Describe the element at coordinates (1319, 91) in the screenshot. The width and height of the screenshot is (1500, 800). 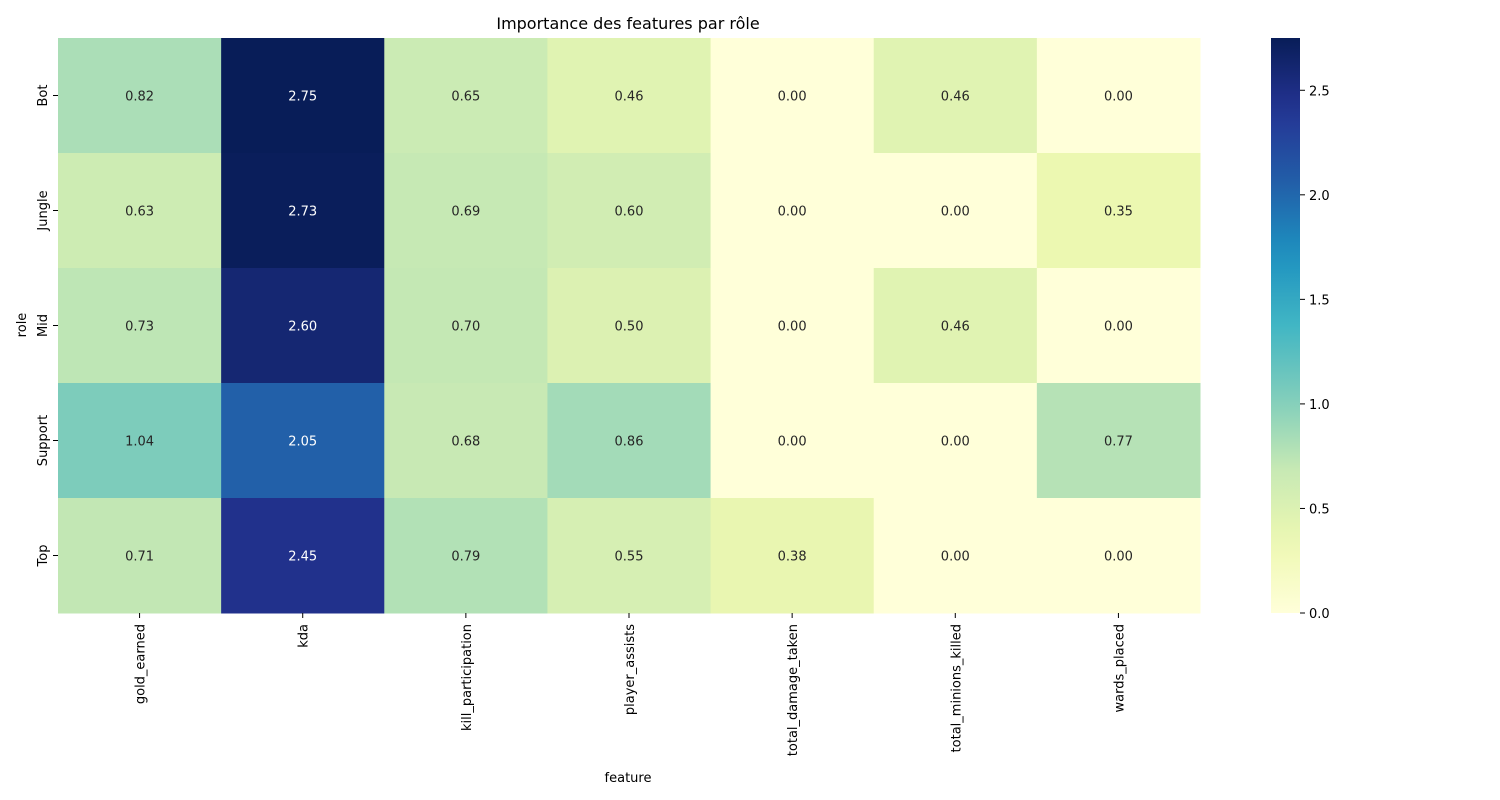
I see `colorbar-tick-label: 2.5` at that location.